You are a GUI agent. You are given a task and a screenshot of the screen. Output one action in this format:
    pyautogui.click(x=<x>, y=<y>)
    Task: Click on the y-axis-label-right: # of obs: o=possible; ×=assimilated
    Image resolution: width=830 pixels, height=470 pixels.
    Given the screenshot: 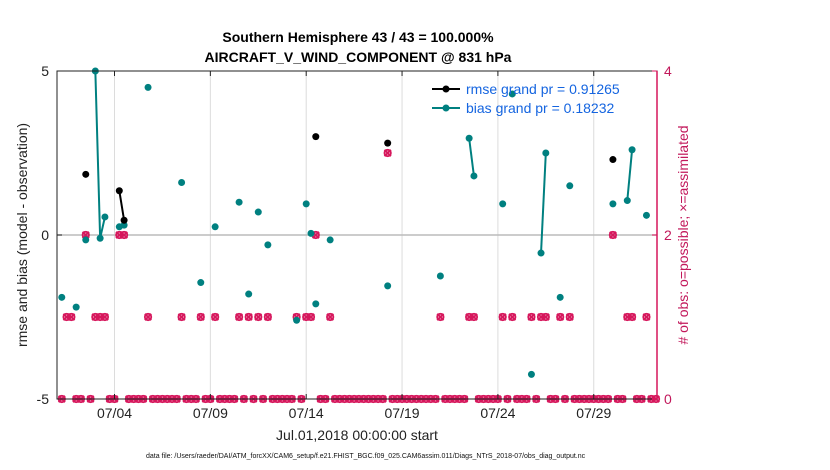 What is the action you would take?
    pyautogui.click(x=683, y=234)
    